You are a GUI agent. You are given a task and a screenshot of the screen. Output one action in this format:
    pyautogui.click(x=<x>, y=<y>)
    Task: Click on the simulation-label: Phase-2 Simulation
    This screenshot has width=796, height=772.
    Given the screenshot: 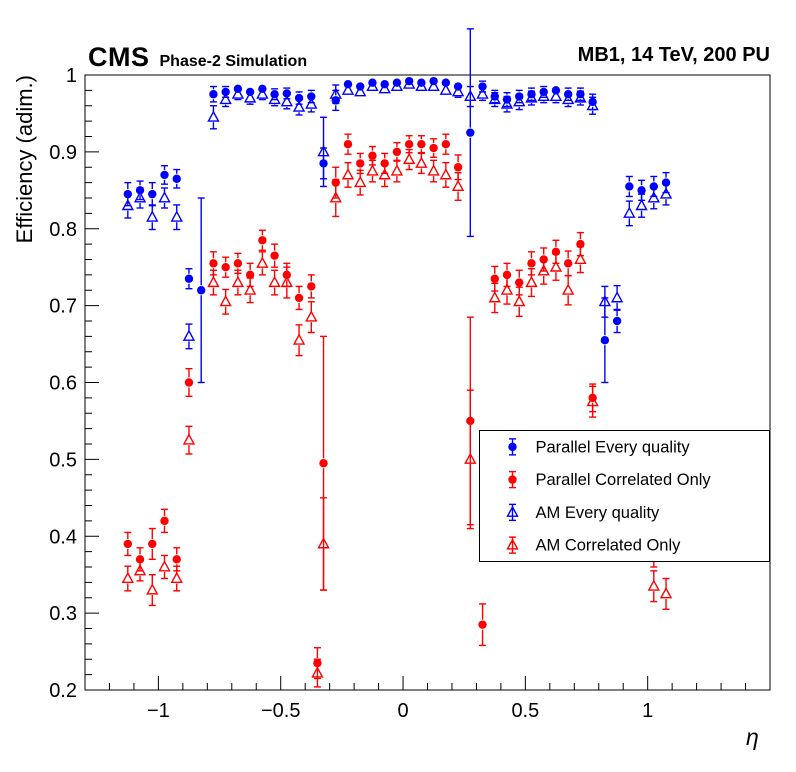 What is the action you would take?
    pyautogui.click(x=233, y=61)
    